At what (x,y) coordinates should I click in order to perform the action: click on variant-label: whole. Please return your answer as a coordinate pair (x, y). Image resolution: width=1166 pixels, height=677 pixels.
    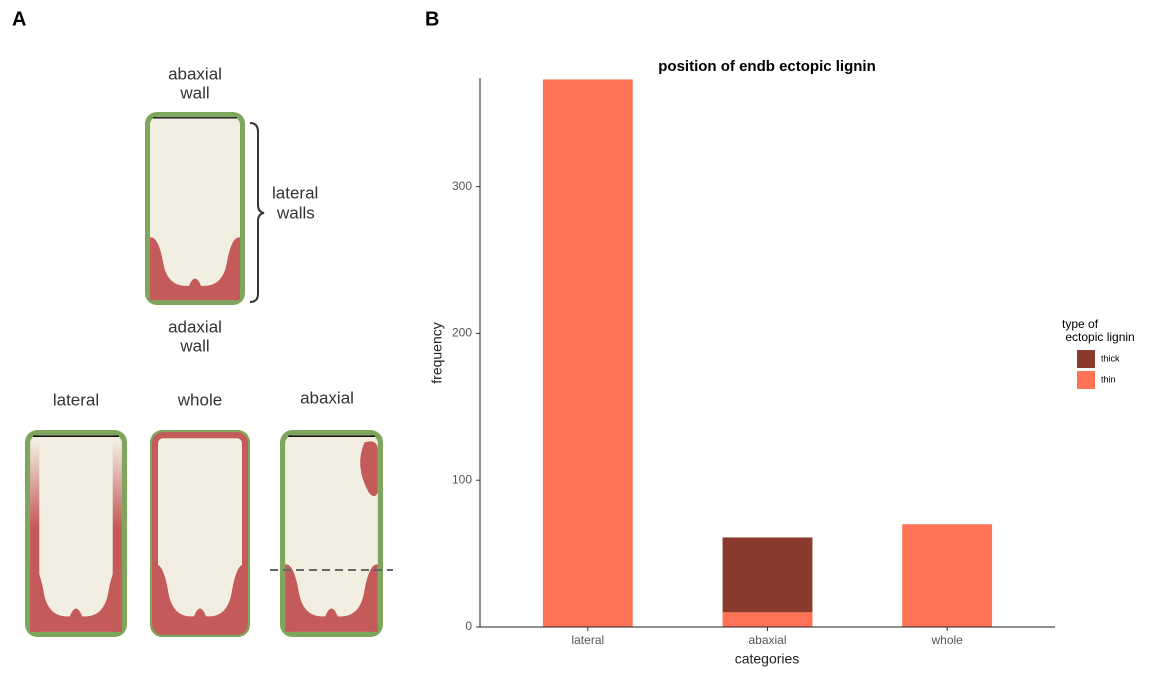
    Looking at the image, I should click on (199, 399).